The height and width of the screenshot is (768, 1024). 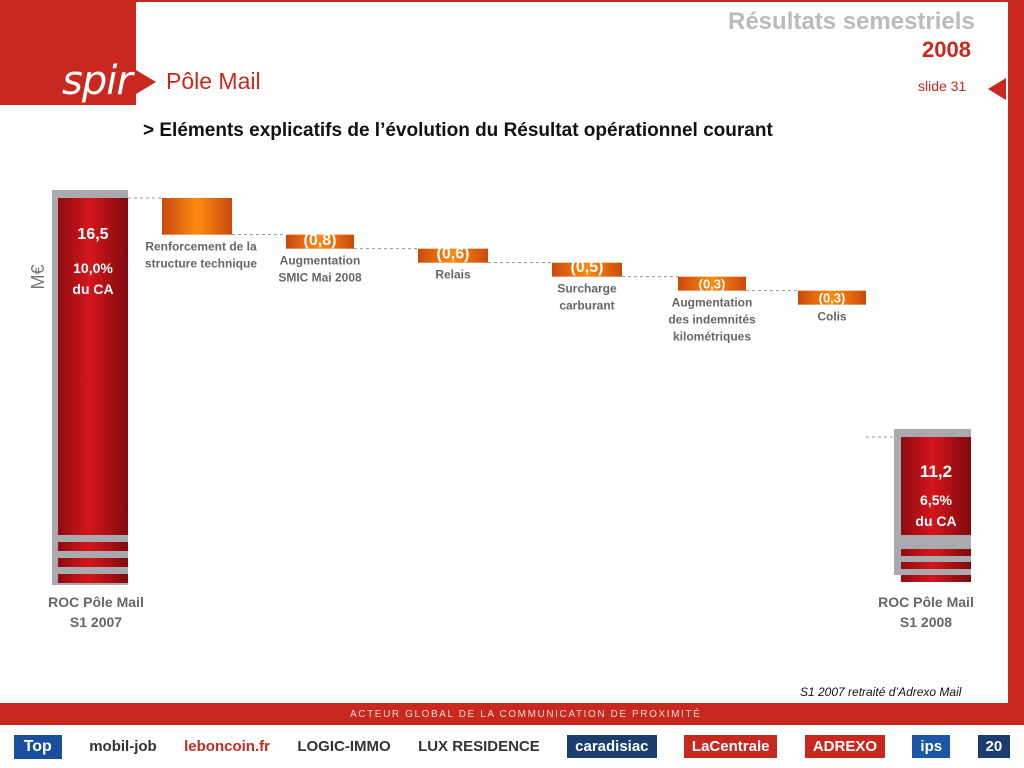 I want to click on category-label-end: ROC Pôle Mail, so click(x=926, y=602).